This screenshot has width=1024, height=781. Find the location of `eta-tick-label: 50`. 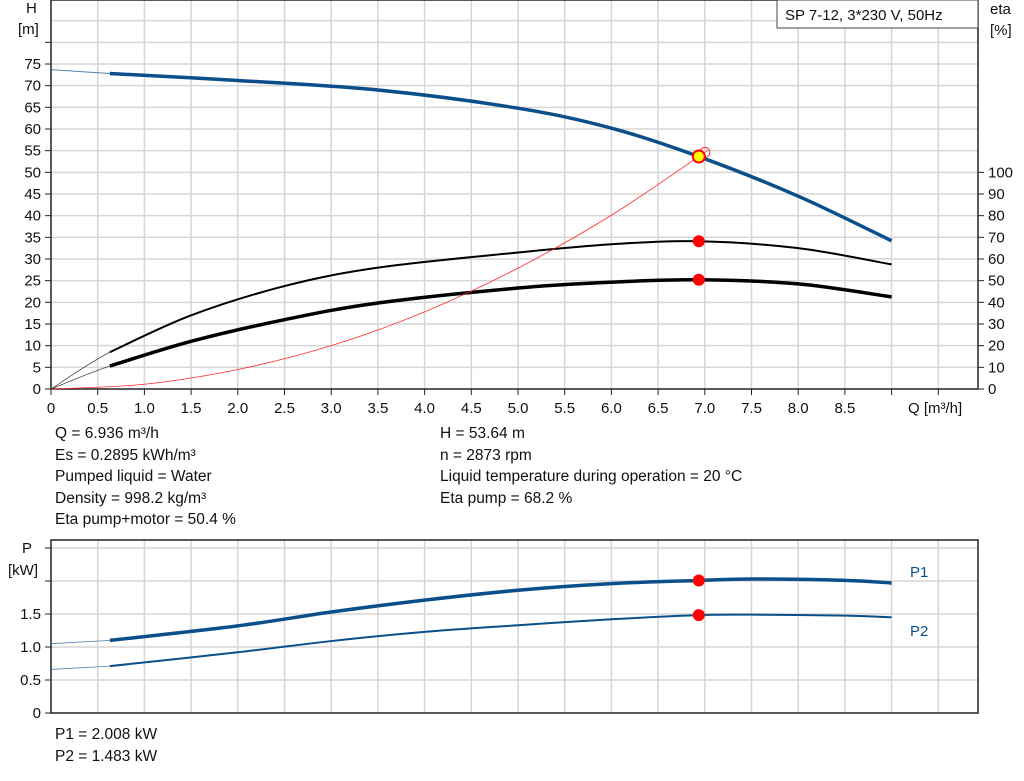

eta-tick-label: 50 is located at coordinates (996, 281).